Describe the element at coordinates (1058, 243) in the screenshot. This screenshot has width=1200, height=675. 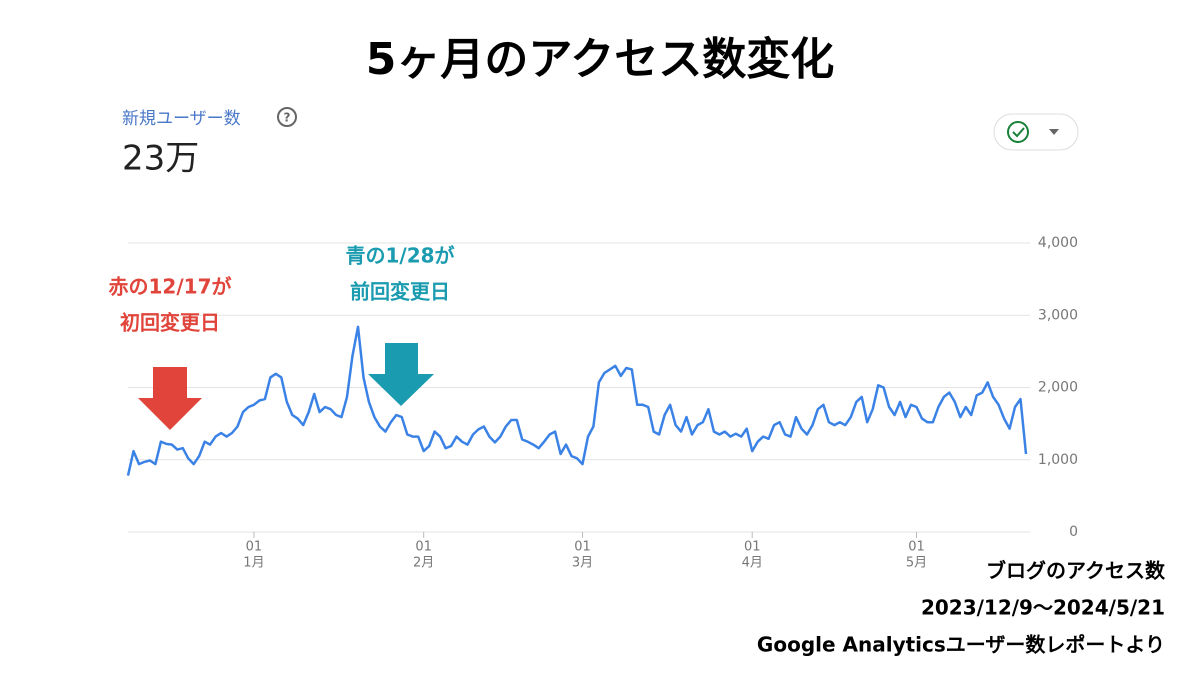
I see `y-tick-label: 4,000` at that location.